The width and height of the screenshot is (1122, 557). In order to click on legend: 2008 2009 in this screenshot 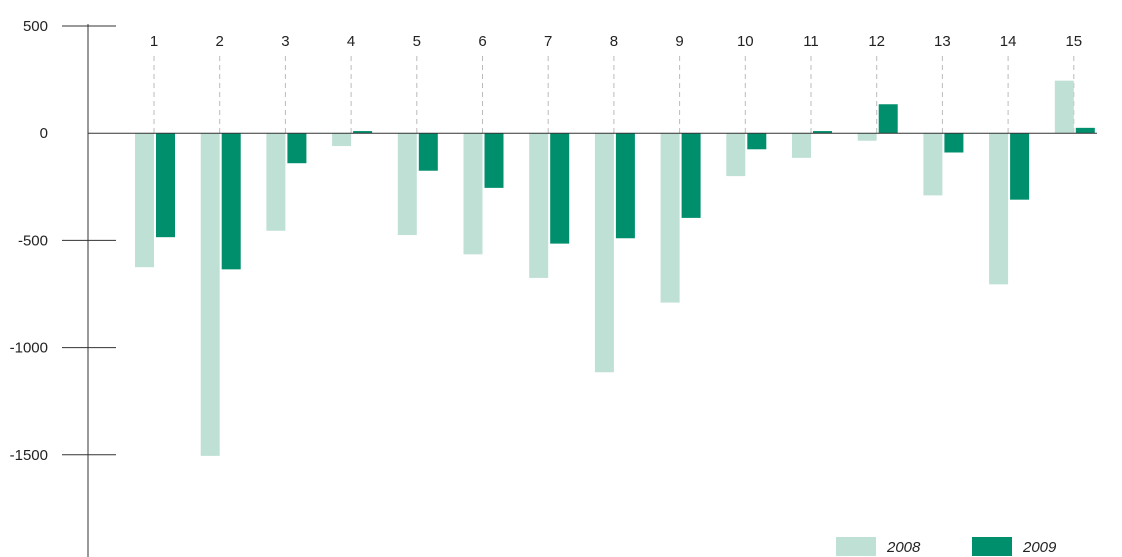, I will do `click(946, 546)`.